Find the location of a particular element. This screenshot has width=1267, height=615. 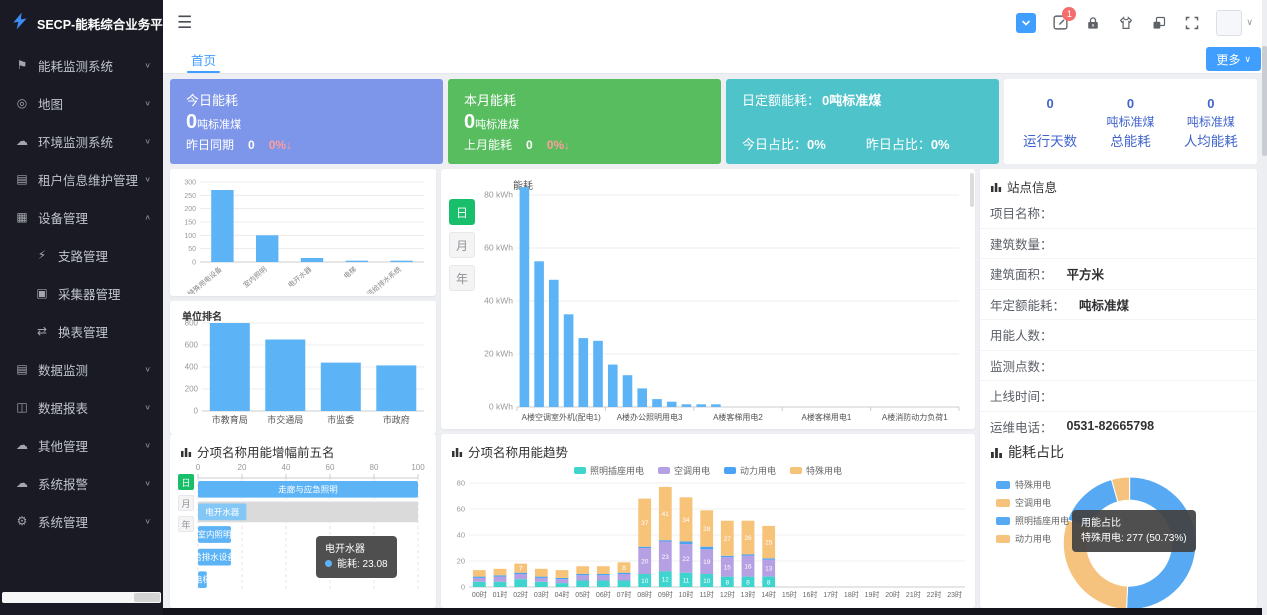

svg-text: 150 is located at coordinates (190, 223).